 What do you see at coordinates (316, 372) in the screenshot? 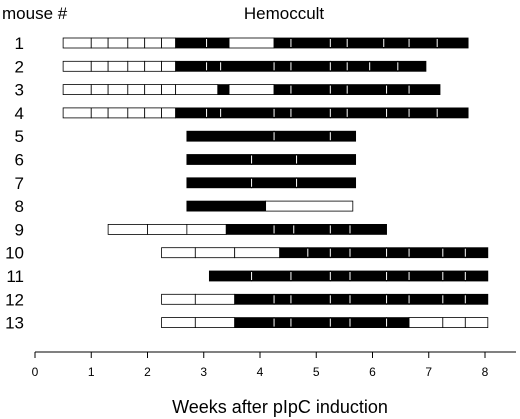
I see `x-tick-label: 5` at bounding box center [316, 372].